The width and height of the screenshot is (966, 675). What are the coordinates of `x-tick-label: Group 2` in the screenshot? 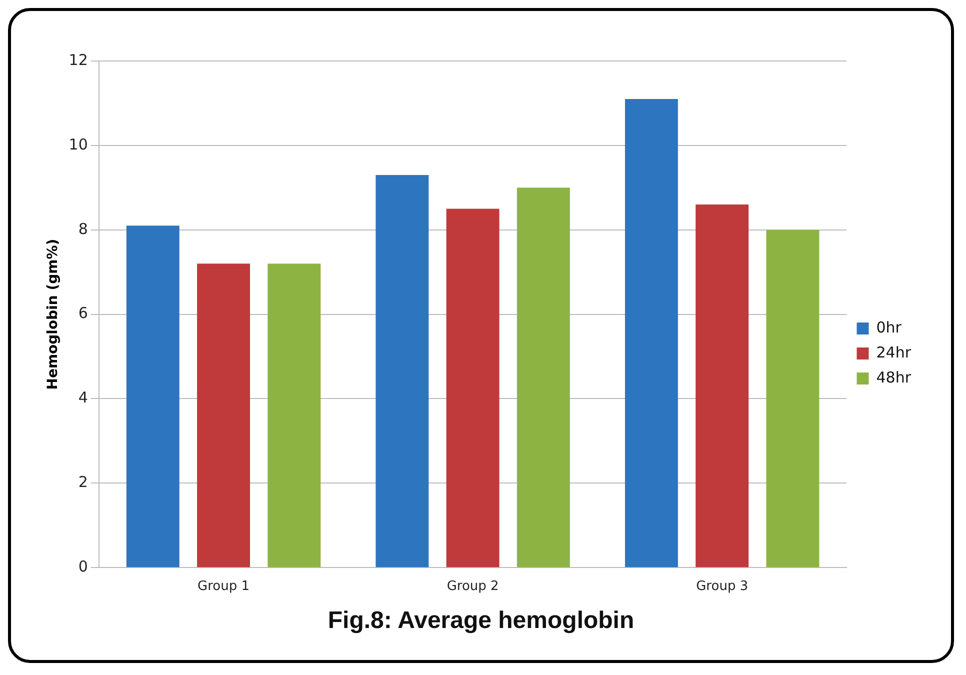 It's located at (472, 586).